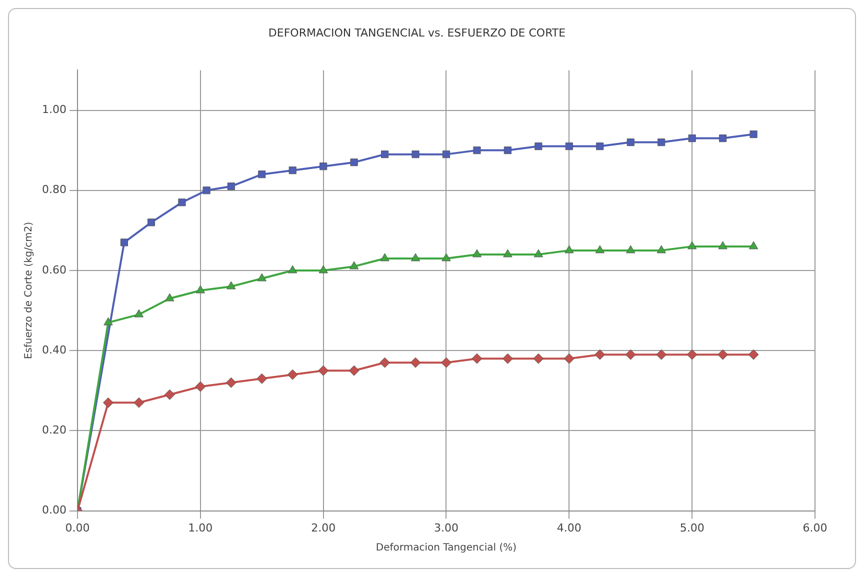 The height and width of the screenshot is (577, 864). I want to click on x-tick-label: 3.00, so click(446, 527).